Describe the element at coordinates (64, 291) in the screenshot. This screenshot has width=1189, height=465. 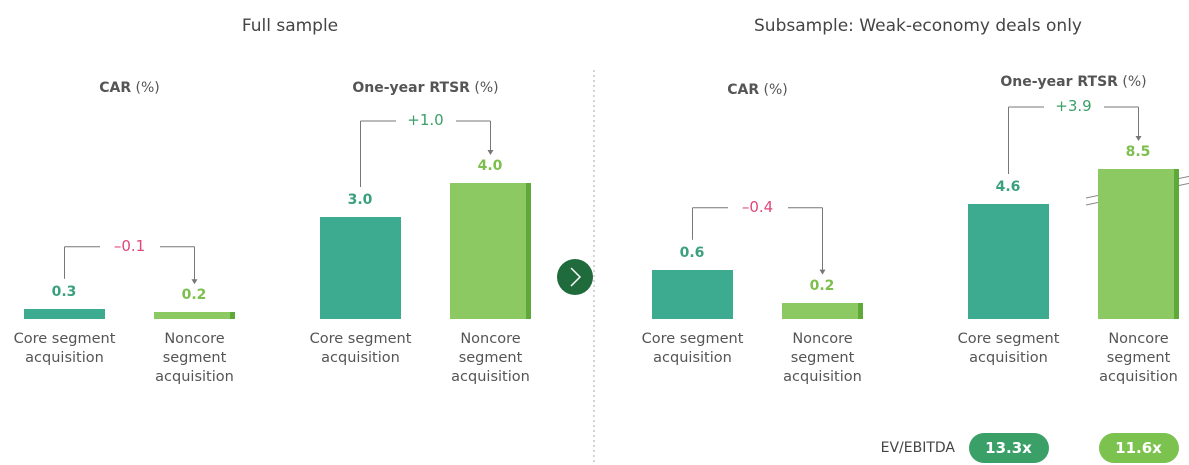
I see `value-label: 0.3` at that location.